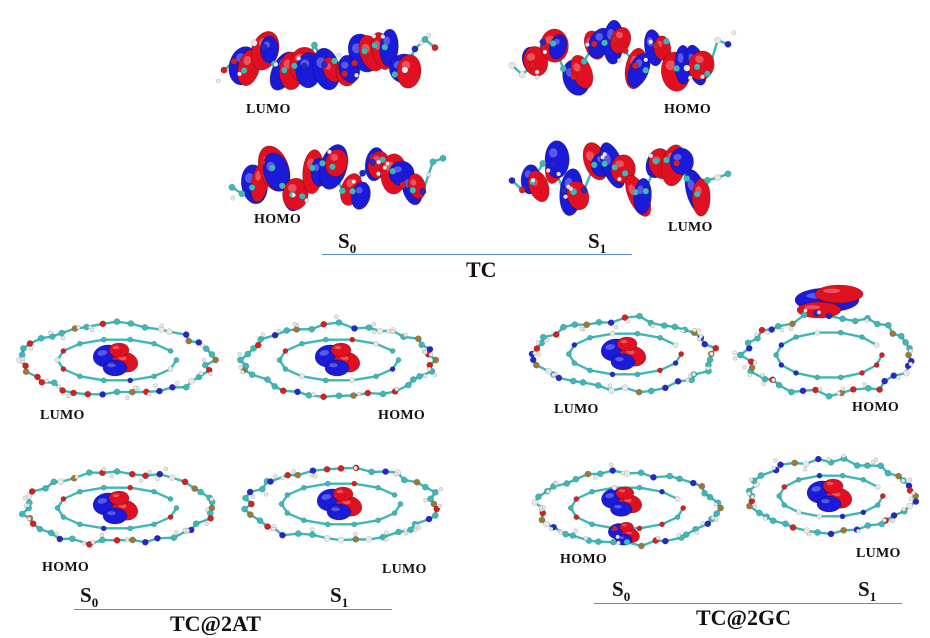 This screenshot has height=638, width=930. I want to click on tc2at-homo-s0-label: HOMO, so click(66, 567).